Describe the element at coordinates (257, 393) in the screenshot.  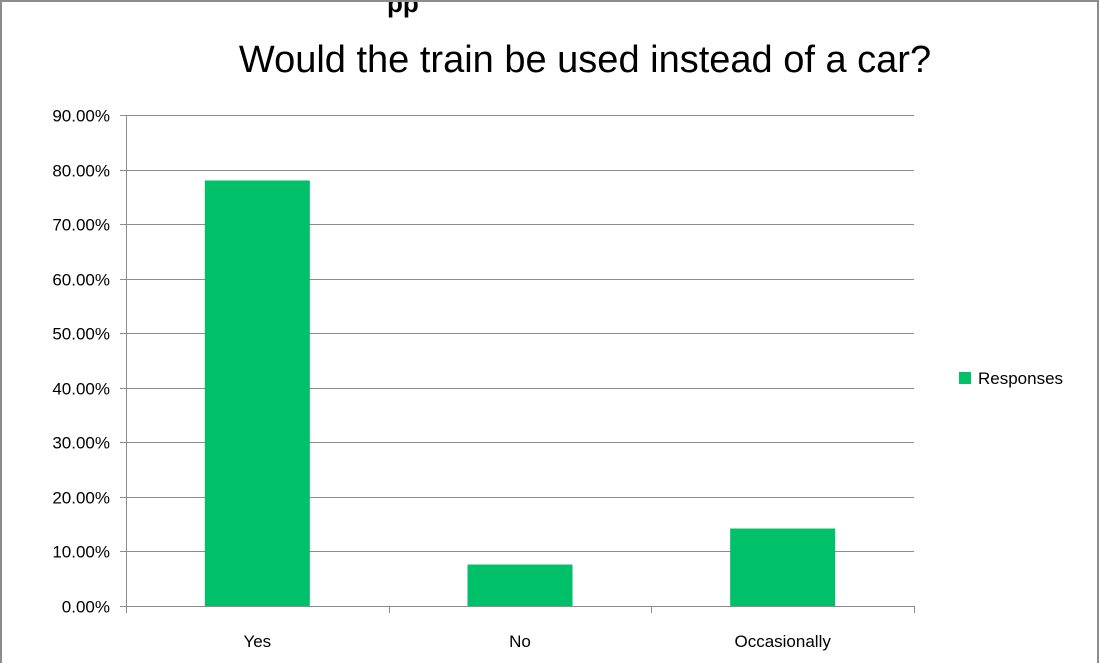
I see `bar-yes` at that location.